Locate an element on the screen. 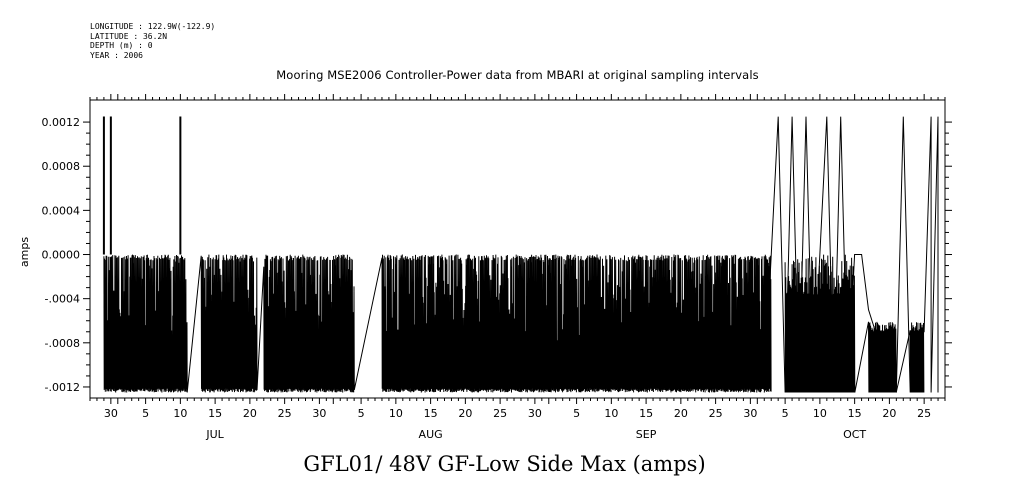  month-label: AUG is located at coordinates (431, 434).